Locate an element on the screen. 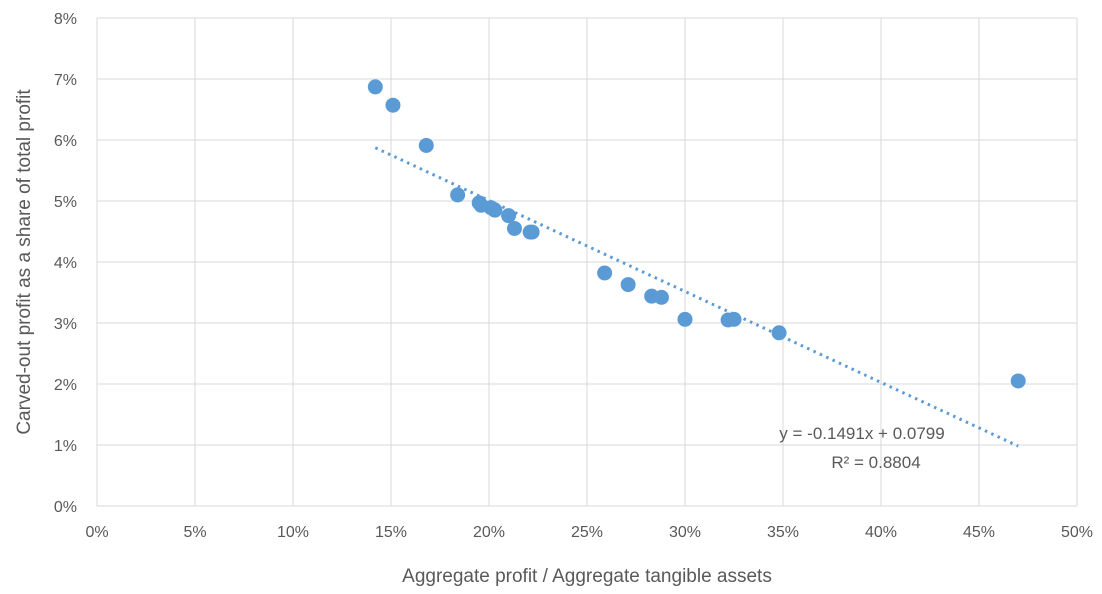 The height and width of the screenshot is (594, 1102). x-axis-ticks: 0% 5% 10% 15% 20% 25% 30% 35% 40% 45% 50% is located at coordinates (589, 532).